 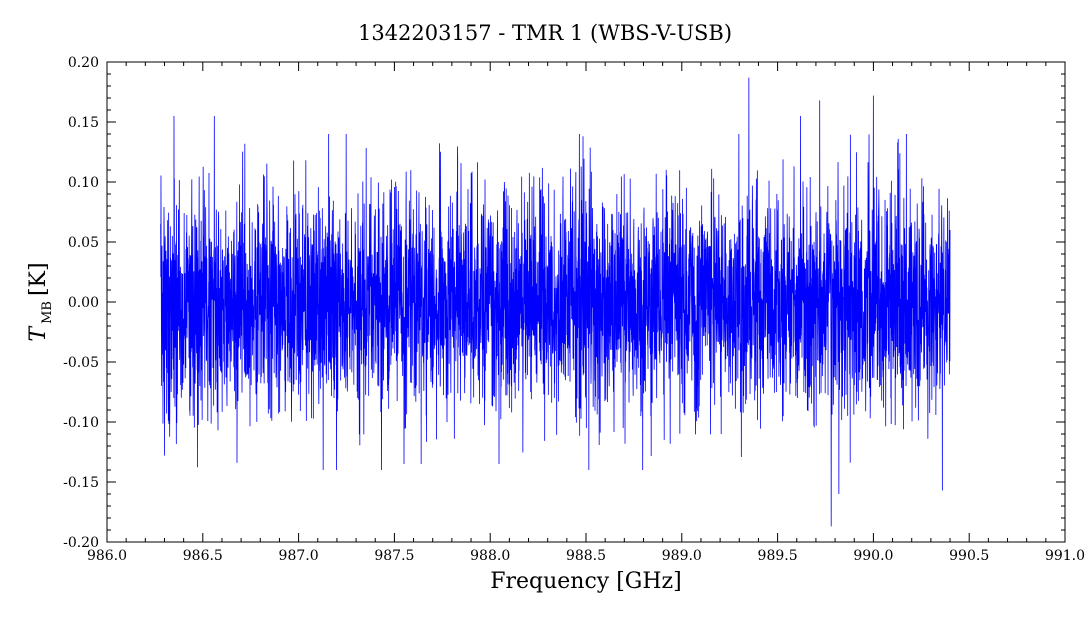 What do you see at coordinates (38, 279) in the screenshot?
I see `y-axis-label-unit: [K]` at bounding box center [38, 279].